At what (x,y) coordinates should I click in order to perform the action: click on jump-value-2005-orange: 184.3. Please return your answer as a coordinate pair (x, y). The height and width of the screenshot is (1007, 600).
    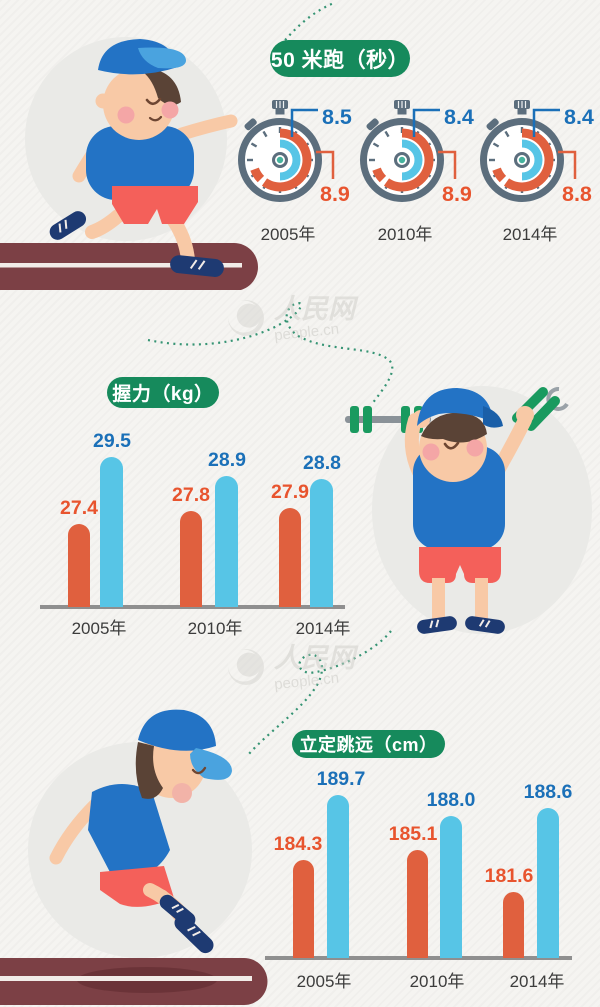
    Looking at the image, I should click on (298, 843).